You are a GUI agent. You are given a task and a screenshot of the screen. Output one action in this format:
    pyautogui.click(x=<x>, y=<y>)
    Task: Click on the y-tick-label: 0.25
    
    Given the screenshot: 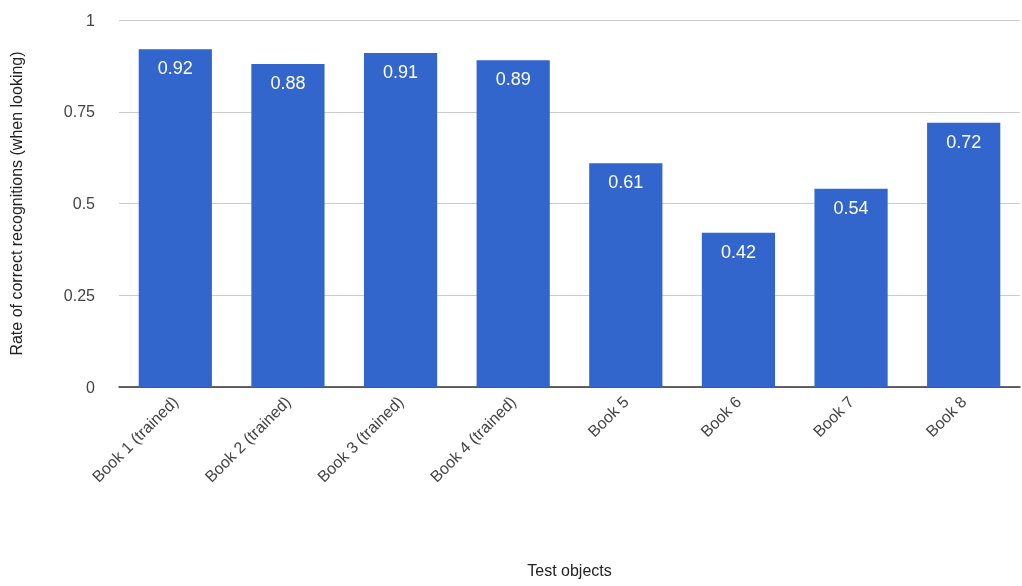 What is the action you would take?
    pyautogui.click(x=79, y=295)
    